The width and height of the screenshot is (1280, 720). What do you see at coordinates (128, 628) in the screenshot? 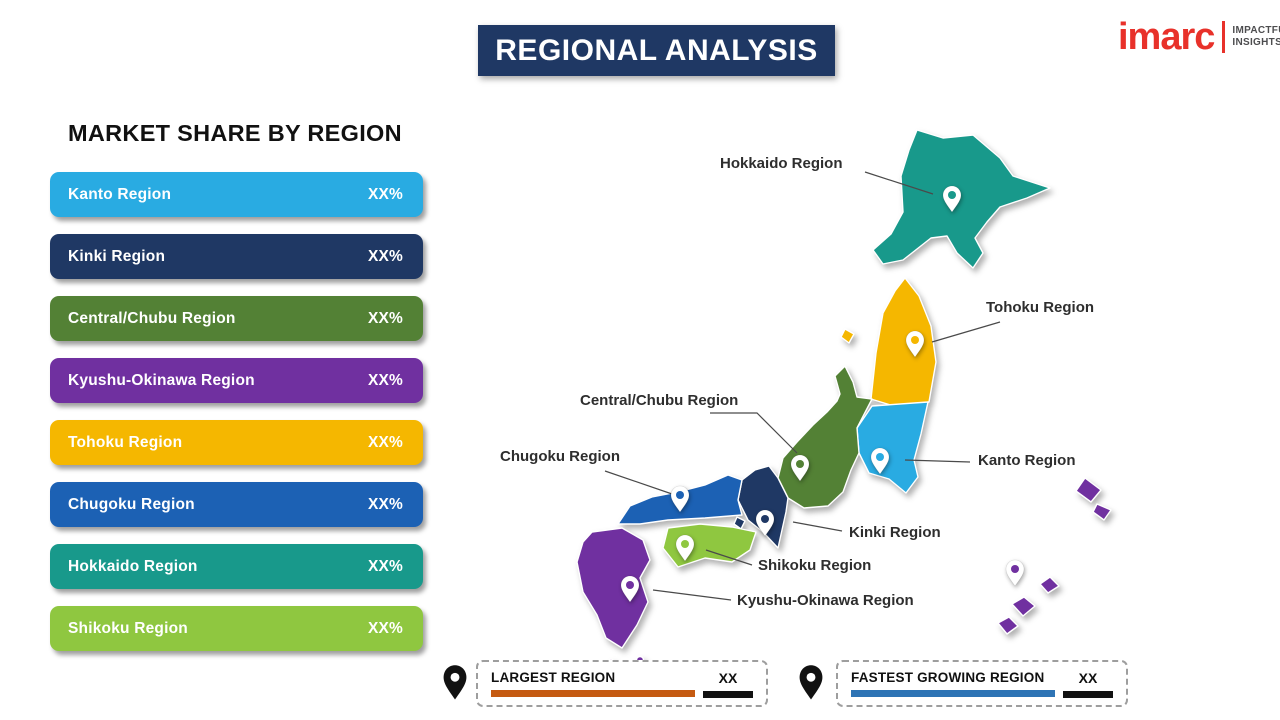
I see `share-bar-label: Shikoku Region` at bounding box center [128, 628].